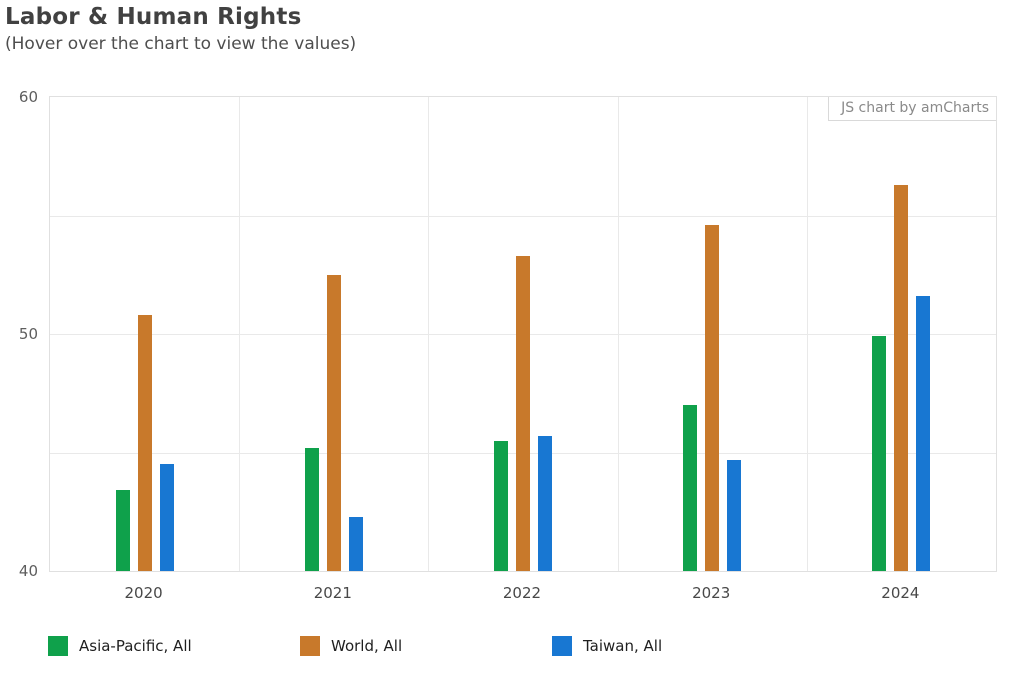 This screenshot has width=1024, height=687. I want to click on legend-label-taiwan-all: Taiwan, All, so click(623, 646).